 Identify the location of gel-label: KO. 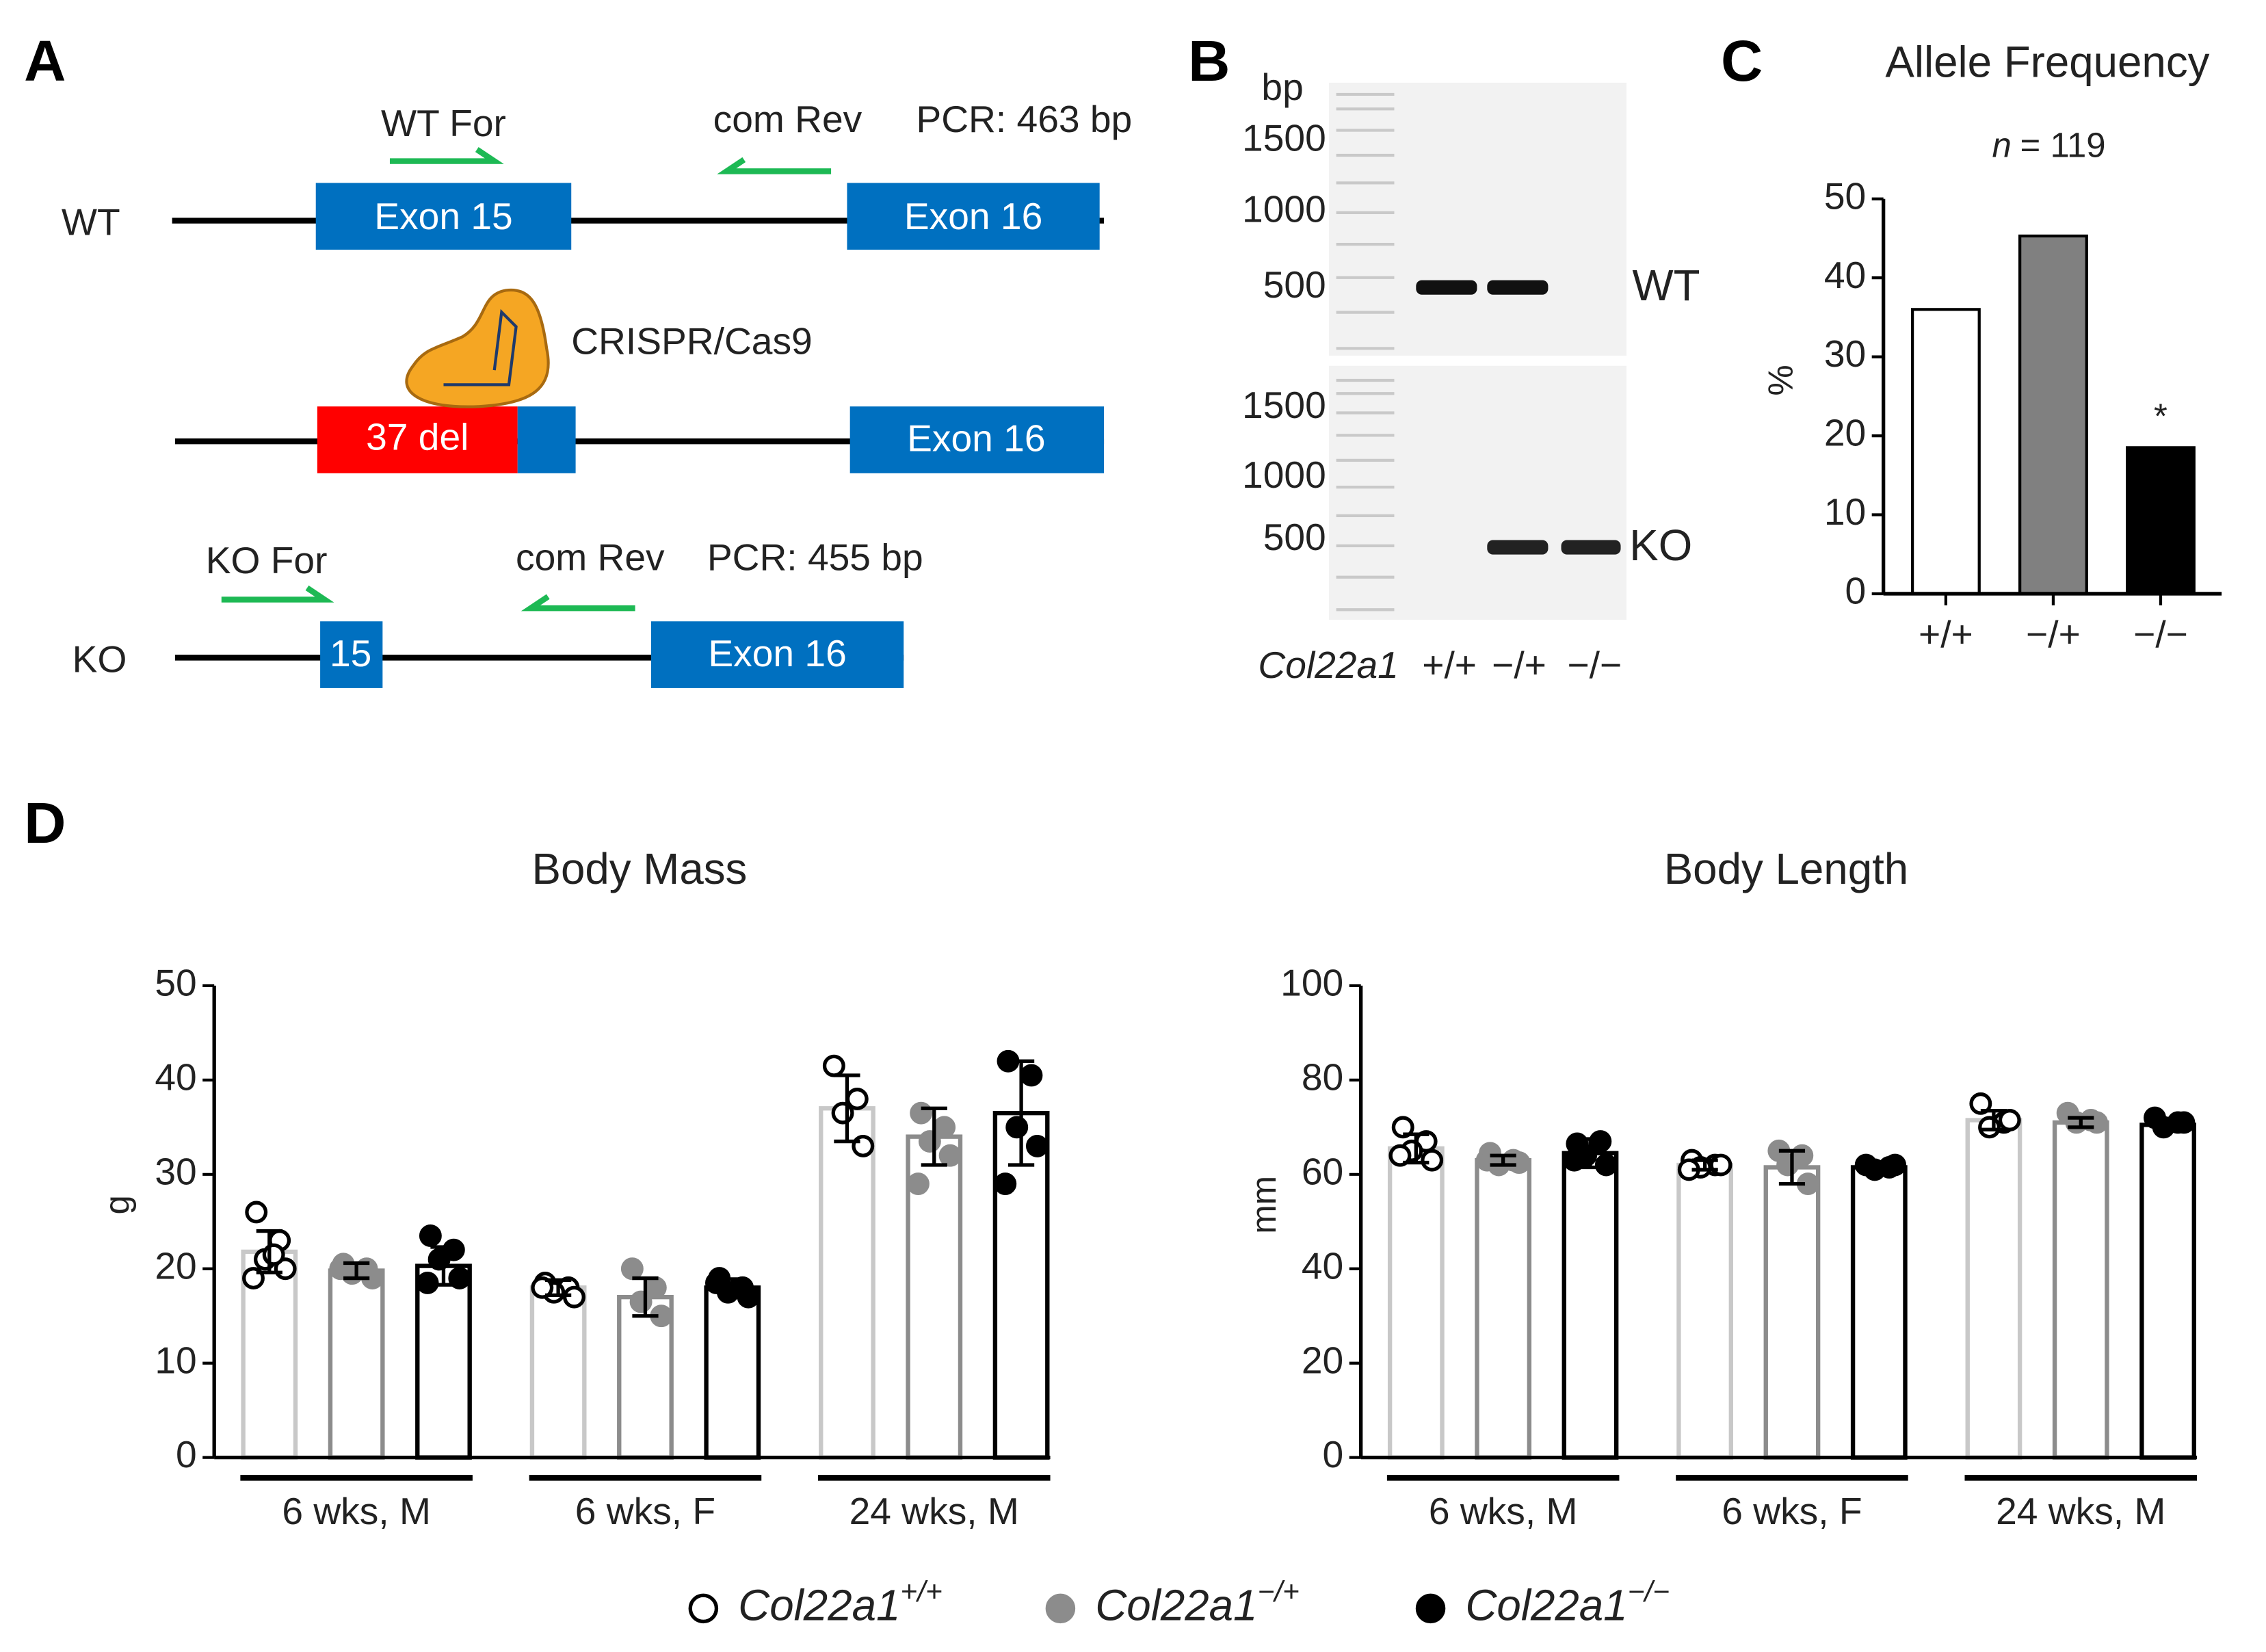
(1660, 545).